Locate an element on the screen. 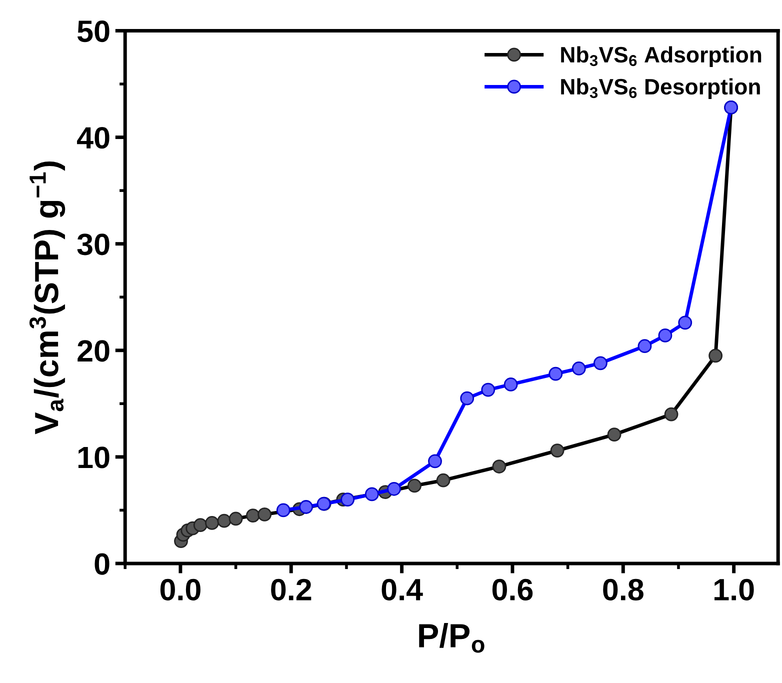 This screenshot has height=683, width=782. x-tick-label: 0.4 is located at coordinates (402, 589).